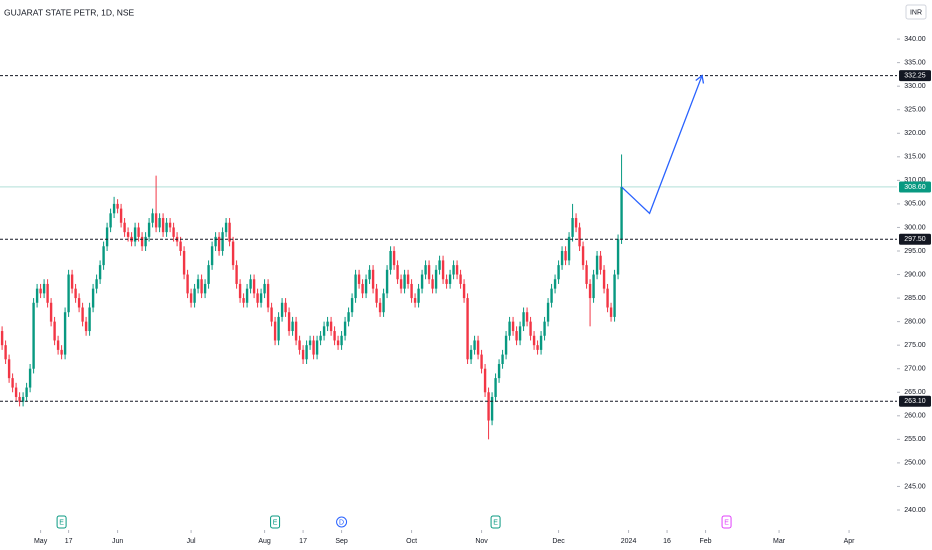 This screenshot has height=550, width=932. I want to click on event-label: E, so click(495, 522).